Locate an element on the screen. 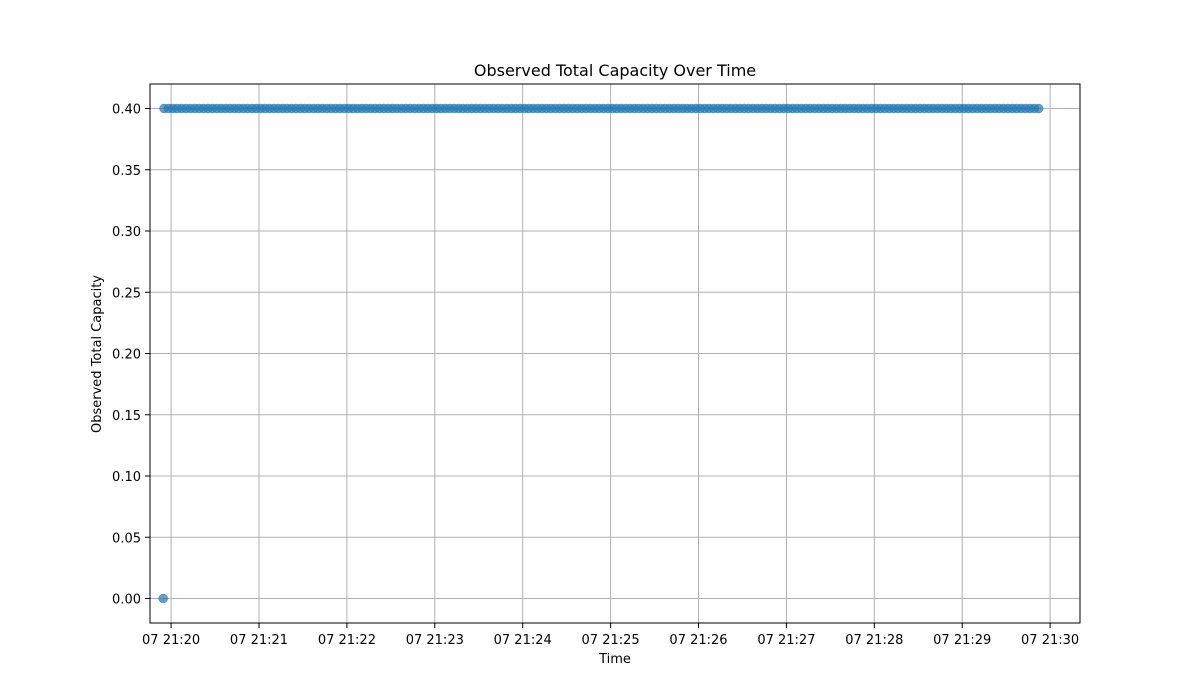 This screenshot has width=1200, height=700. y-tick-label: 0.00 is located at coordinates (126, 600).